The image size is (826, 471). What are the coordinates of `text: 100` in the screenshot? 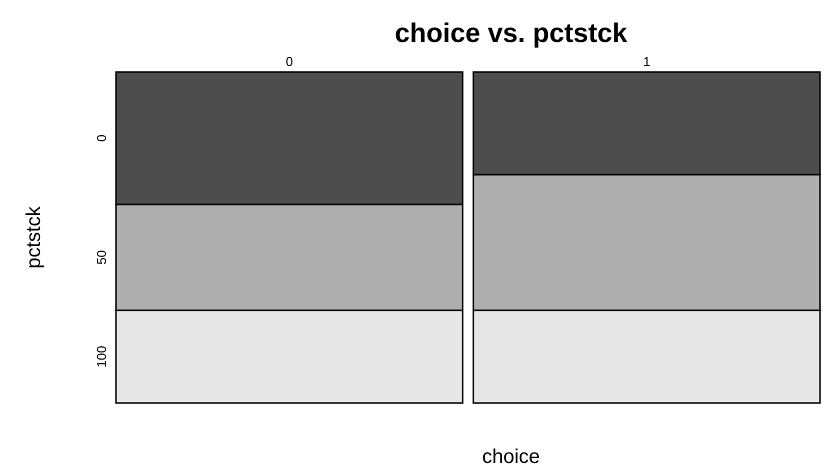 It's located at (101, 357).